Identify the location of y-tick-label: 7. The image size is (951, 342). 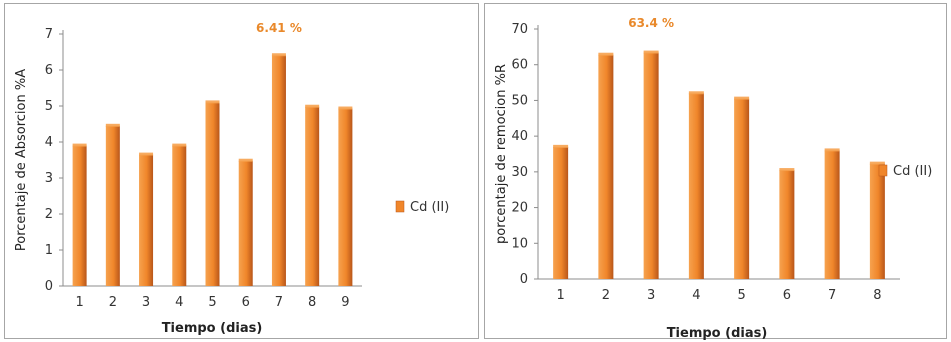
(49, 34).